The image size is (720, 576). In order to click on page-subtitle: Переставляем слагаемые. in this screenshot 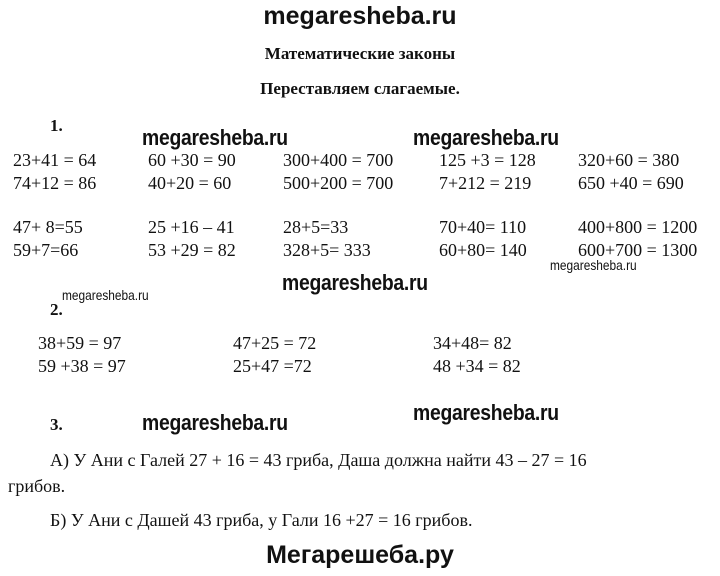, I will do `click(360, 88)`.